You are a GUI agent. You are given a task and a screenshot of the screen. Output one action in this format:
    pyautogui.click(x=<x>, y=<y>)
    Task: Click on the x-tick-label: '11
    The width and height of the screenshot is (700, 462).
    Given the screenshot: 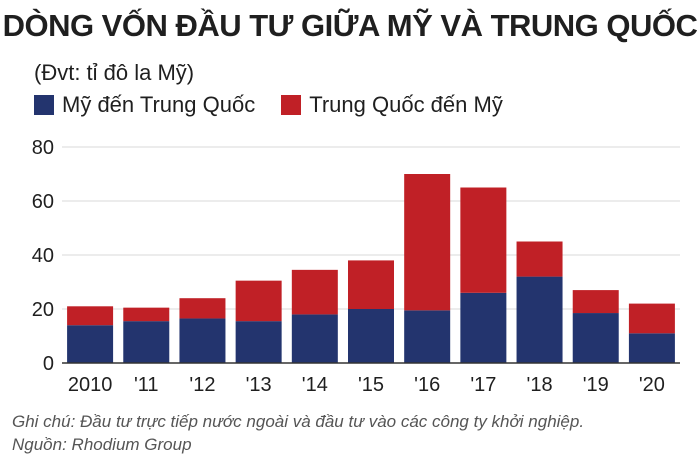 What is the action you would take?
    pyautogui.click(x=146, y=385)
    